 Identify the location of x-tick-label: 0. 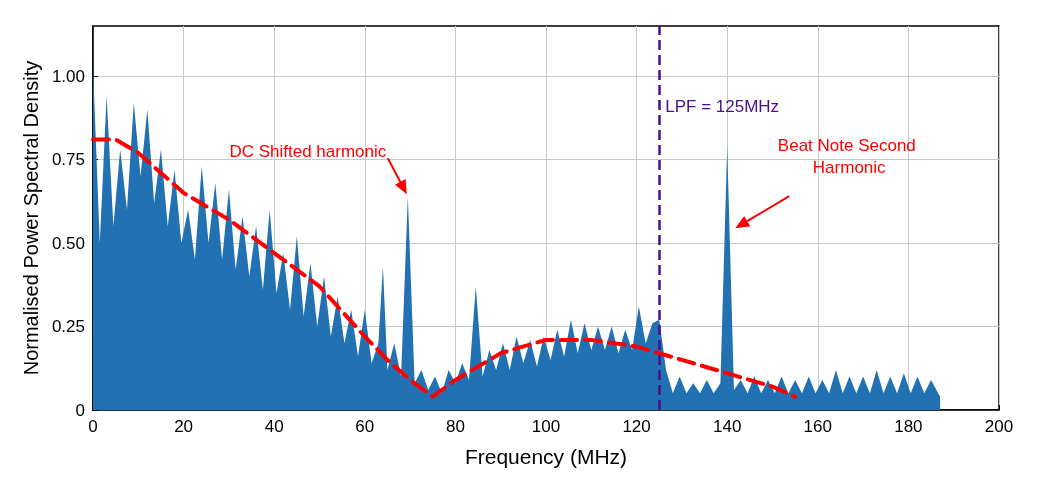
(93, 426).